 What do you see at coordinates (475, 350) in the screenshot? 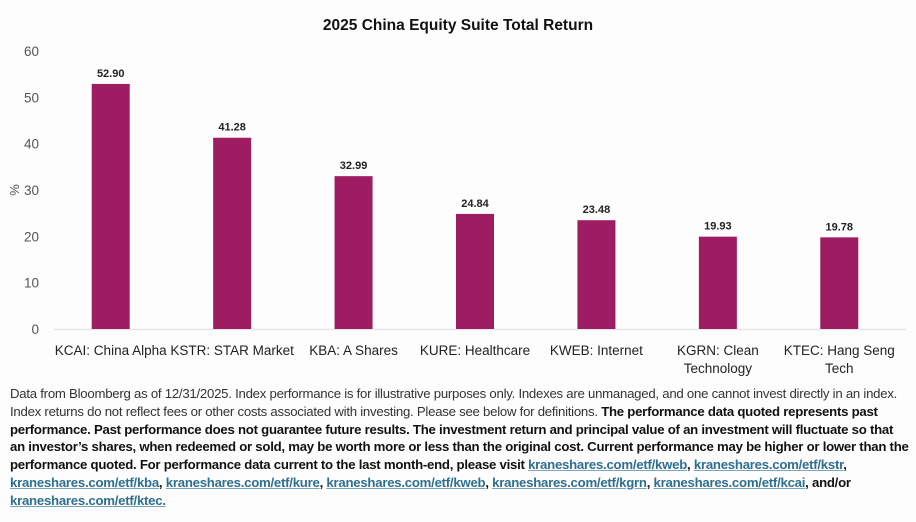
I see `x-tick-label: KURE: Healthcare` at bounding box center [475, 350].